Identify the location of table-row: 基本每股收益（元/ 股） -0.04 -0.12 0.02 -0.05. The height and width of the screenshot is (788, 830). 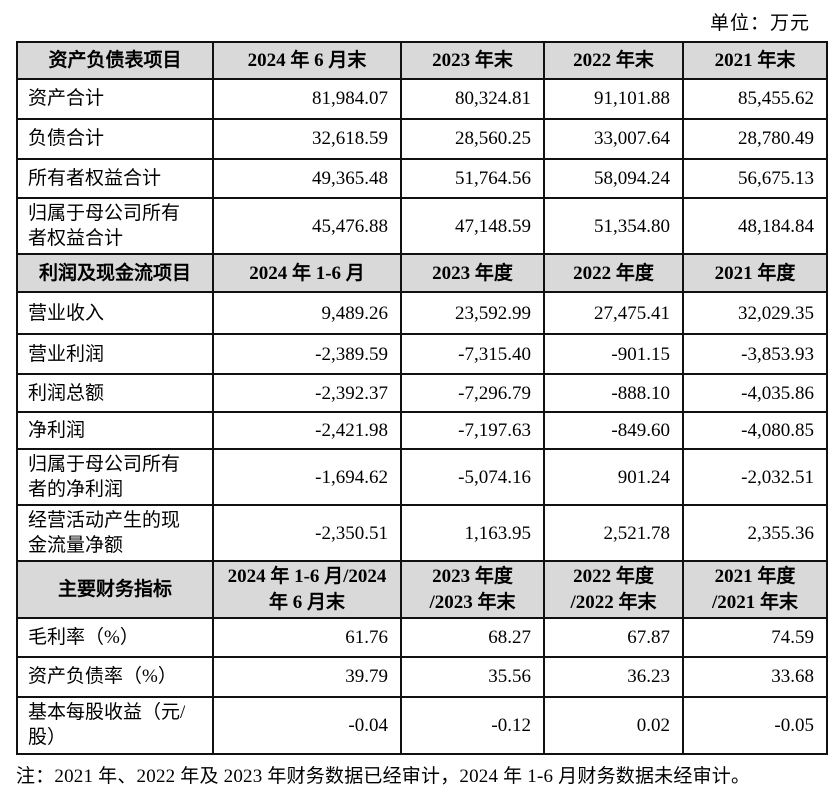
(422, 725).